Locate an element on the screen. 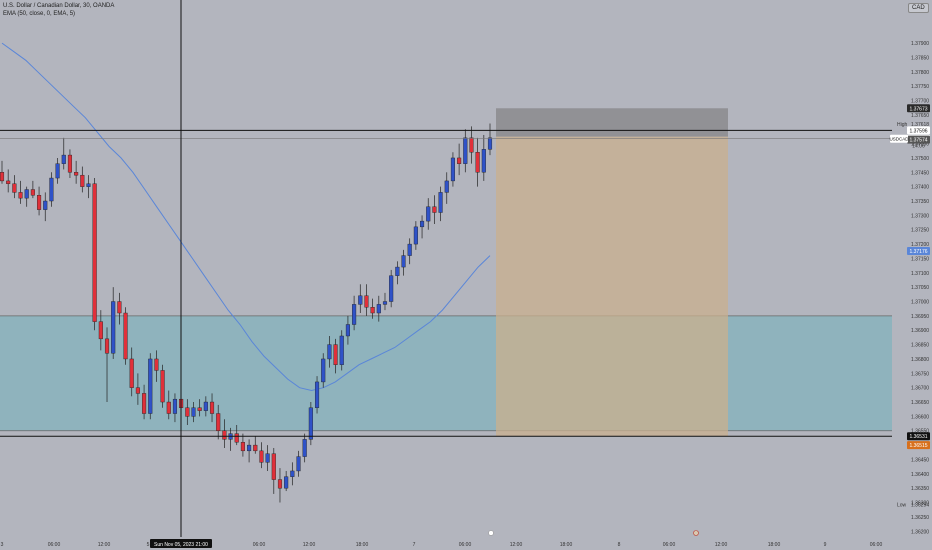 Image resolution: width=932 pixels, height=550 pixels. y-tick-label: 1.36600 is located at coordinates (920, 417).